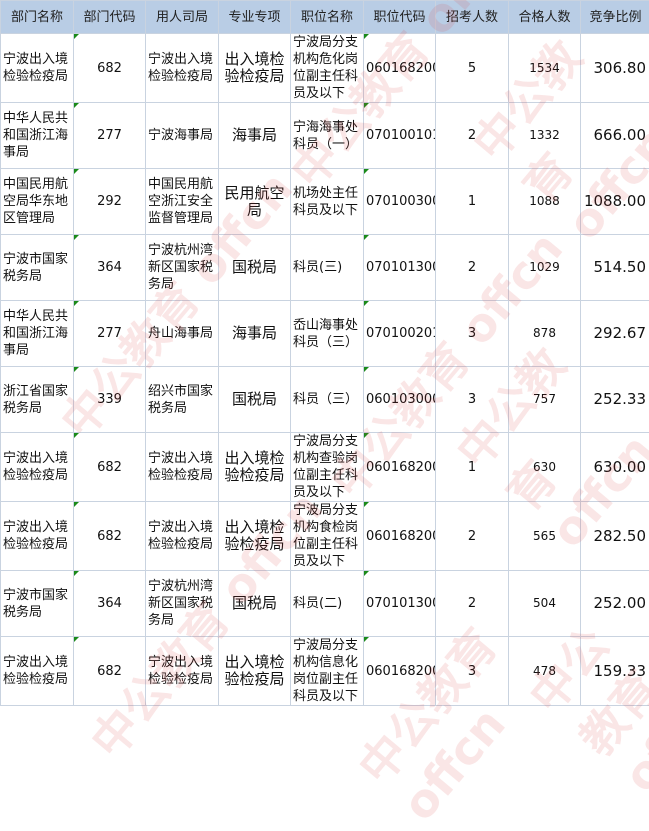 Image resolution: width=649 pixels, height=831 pixels. Describe the element at coordinates (400, 17) in the screenshot. I see `header-position-code: 职位代码` at that location.